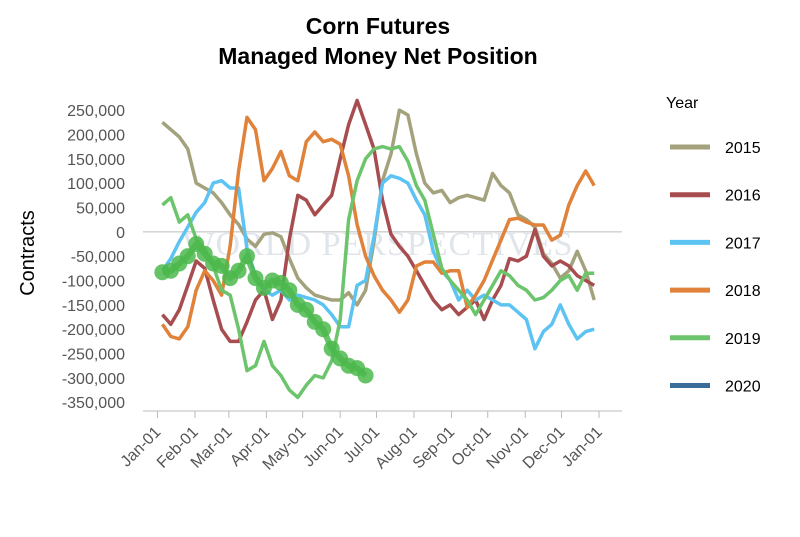  Describe the element at coordinates (28, 253) in the screenshot. I see `y-axis-label: Contracts` at that location.